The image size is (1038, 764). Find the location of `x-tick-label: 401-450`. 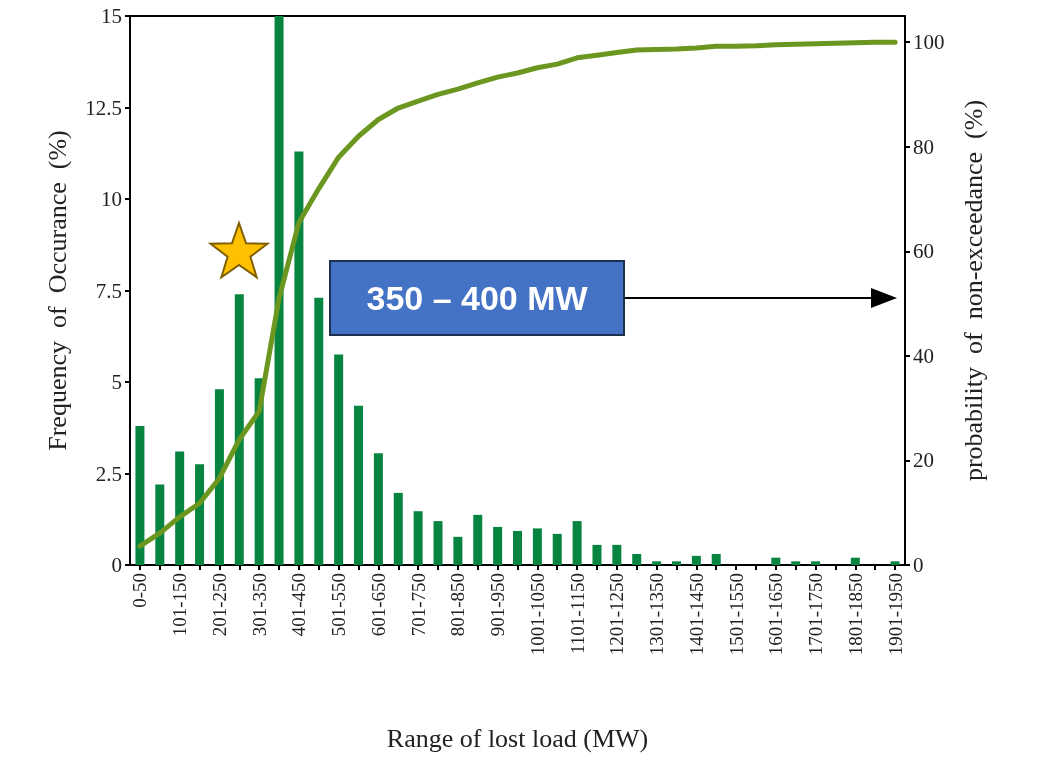

x-tick-label: 401-450 is located at coordinates (299, 605).